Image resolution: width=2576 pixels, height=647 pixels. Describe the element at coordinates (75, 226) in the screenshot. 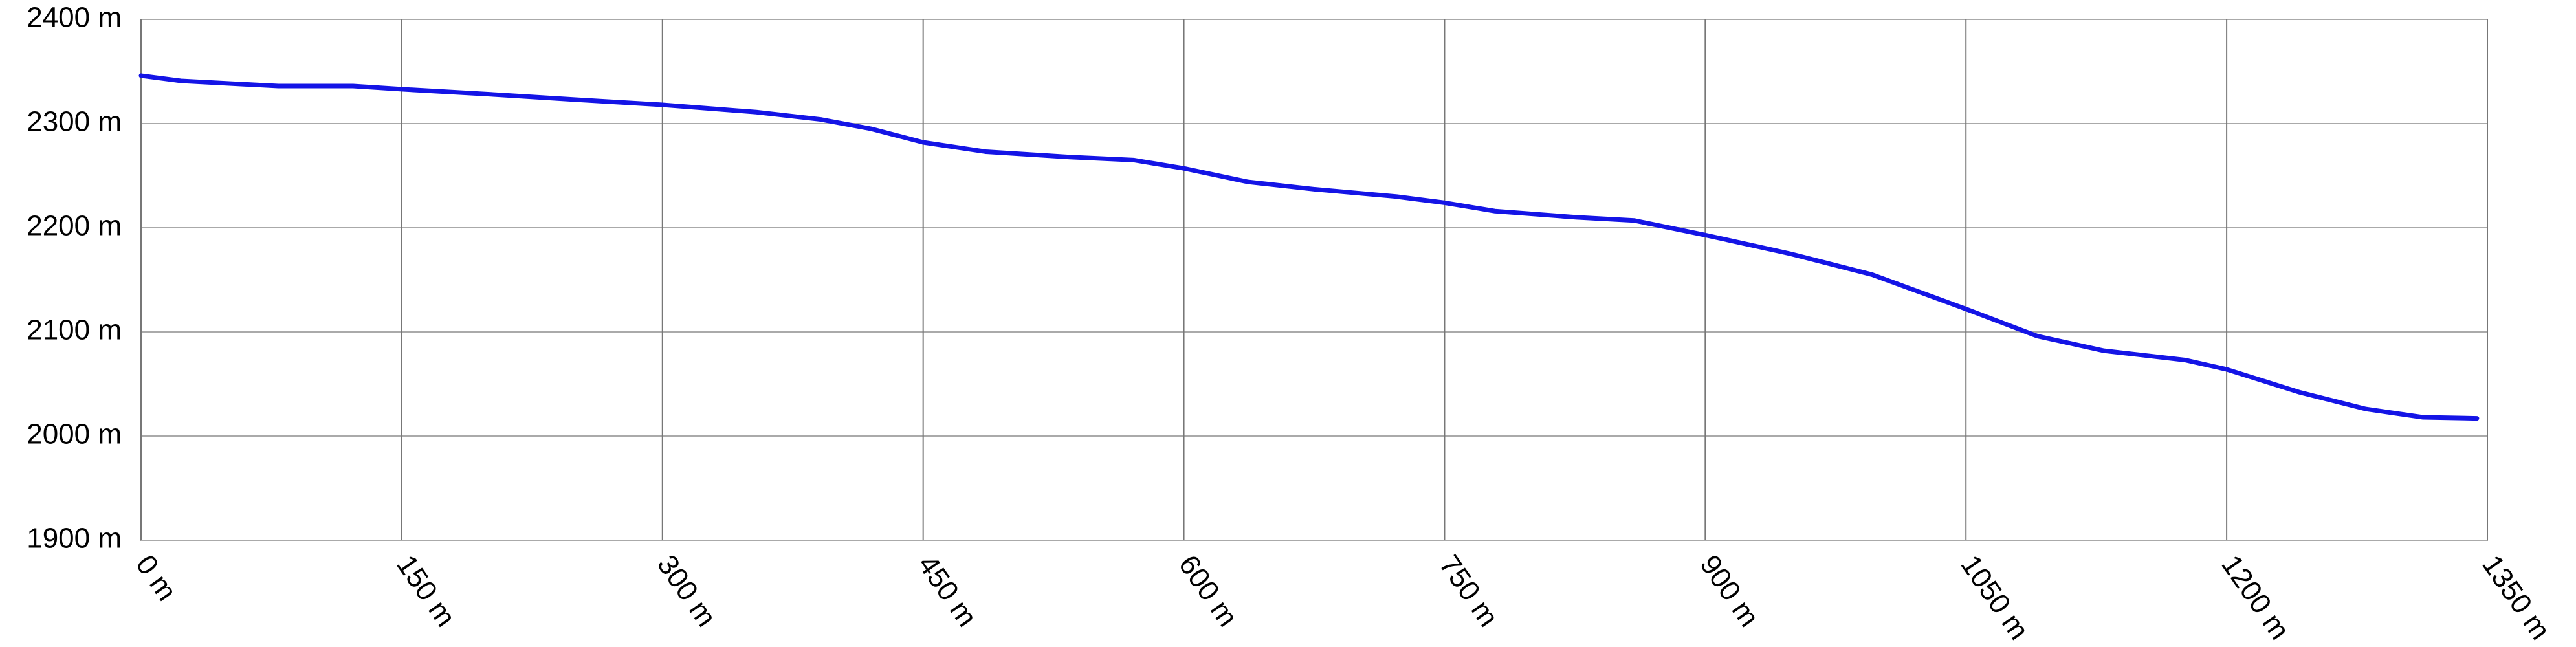

I see `y-tick-label: 2200 m` at that location.